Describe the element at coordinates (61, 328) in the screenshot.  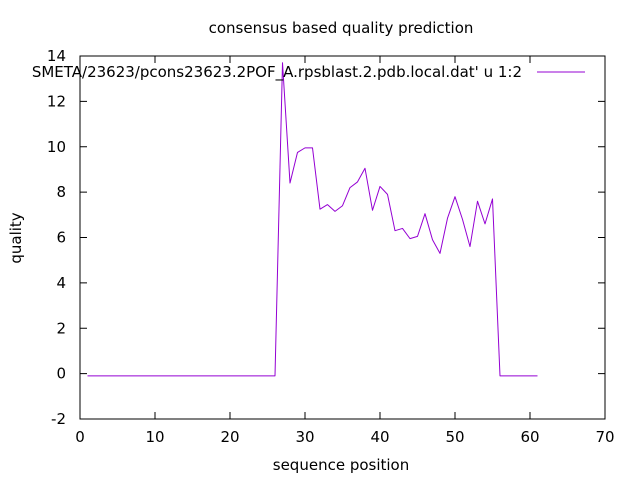
I see `y-tick-label: 2` at that location.